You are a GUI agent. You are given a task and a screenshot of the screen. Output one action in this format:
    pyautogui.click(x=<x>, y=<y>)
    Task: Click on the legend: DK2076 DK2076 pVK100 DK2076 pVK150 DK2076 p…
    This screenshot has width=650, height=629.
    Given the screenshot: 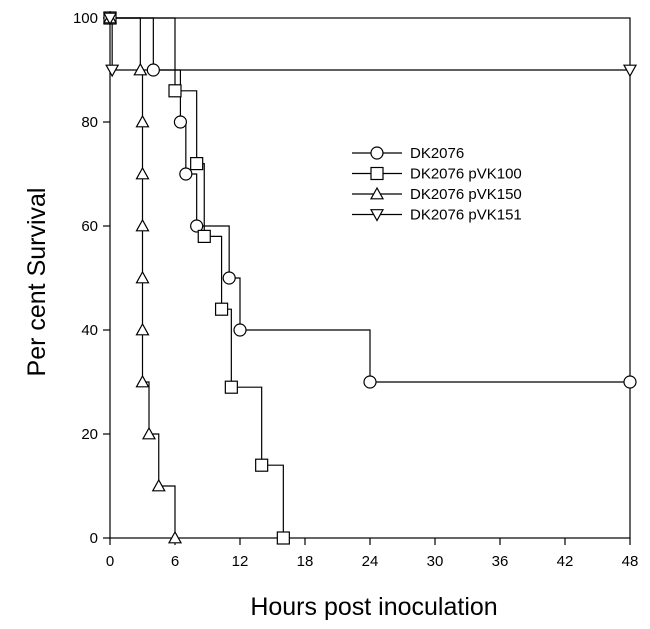 What is the action you would take?
    pyautogui.click(x=437, y=184)
    